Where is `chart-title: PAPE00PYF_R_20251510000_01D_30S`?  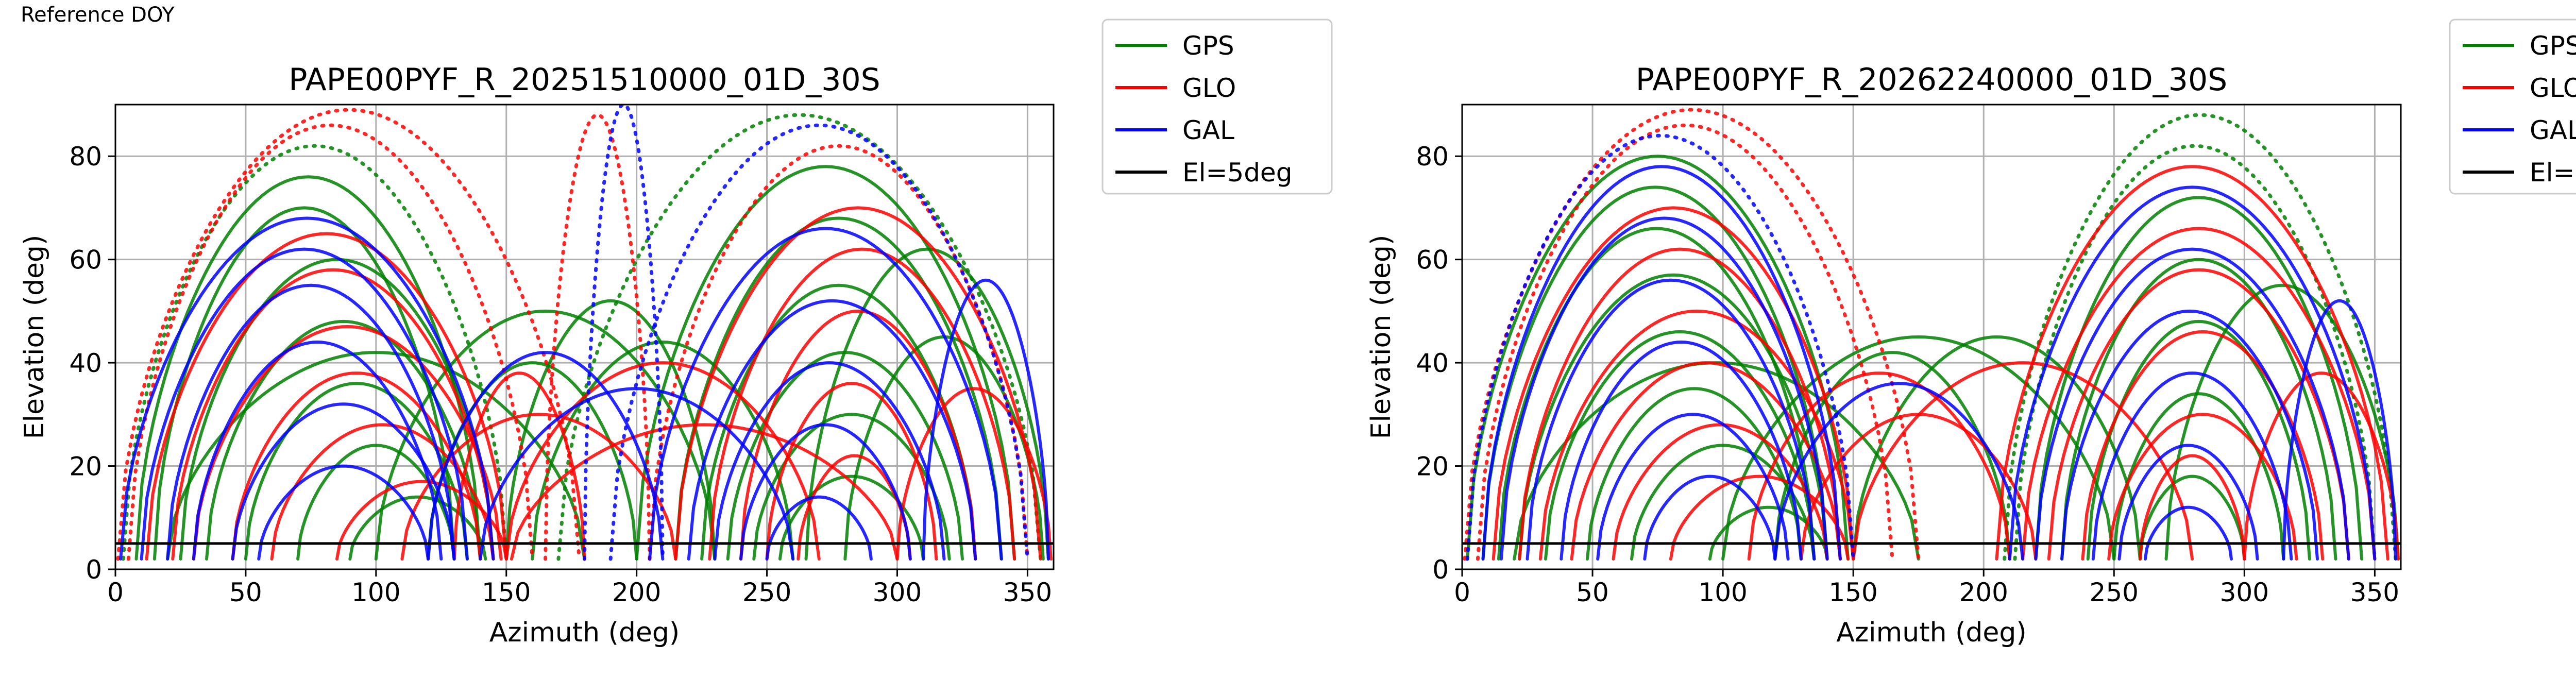 chart-title: PAPE00PYF_R_20251510000_01D_30S is located at coordinates (584, 80).